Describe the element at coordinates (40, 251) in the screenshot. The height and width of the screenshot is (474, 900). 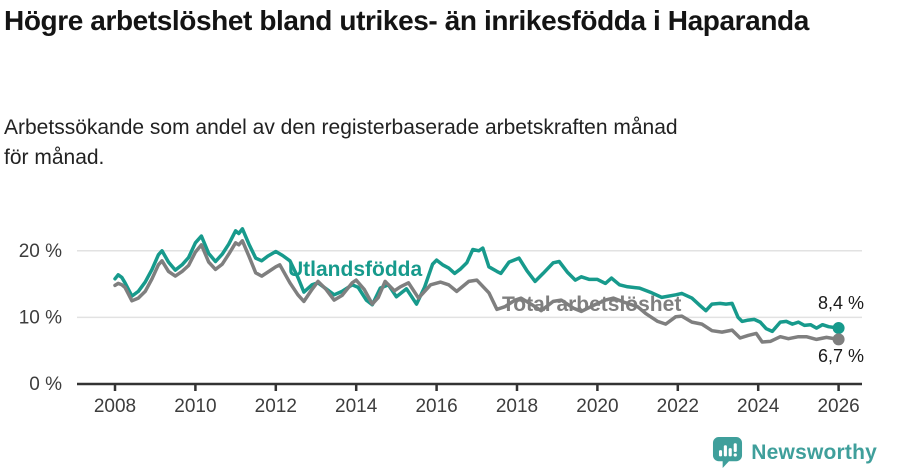
I see `y-tick-label-20: 20 %` at that location.